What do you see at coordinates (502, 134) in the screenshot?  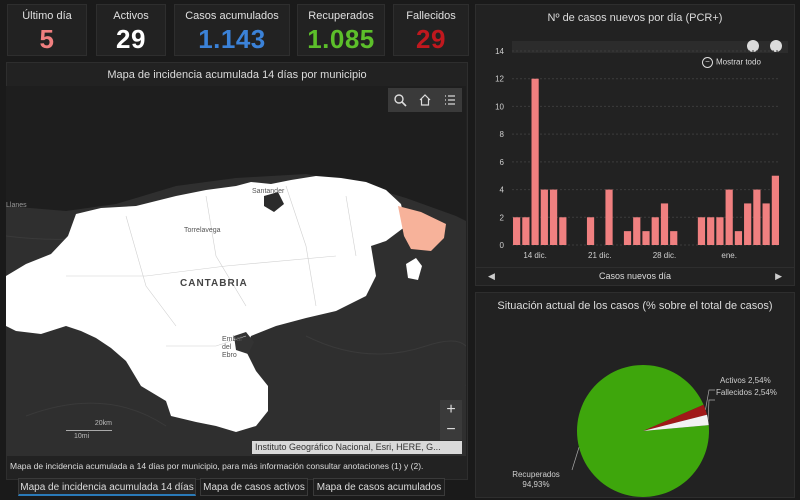 I see `y-tick-label: 8` at bounding box center [502, 134].